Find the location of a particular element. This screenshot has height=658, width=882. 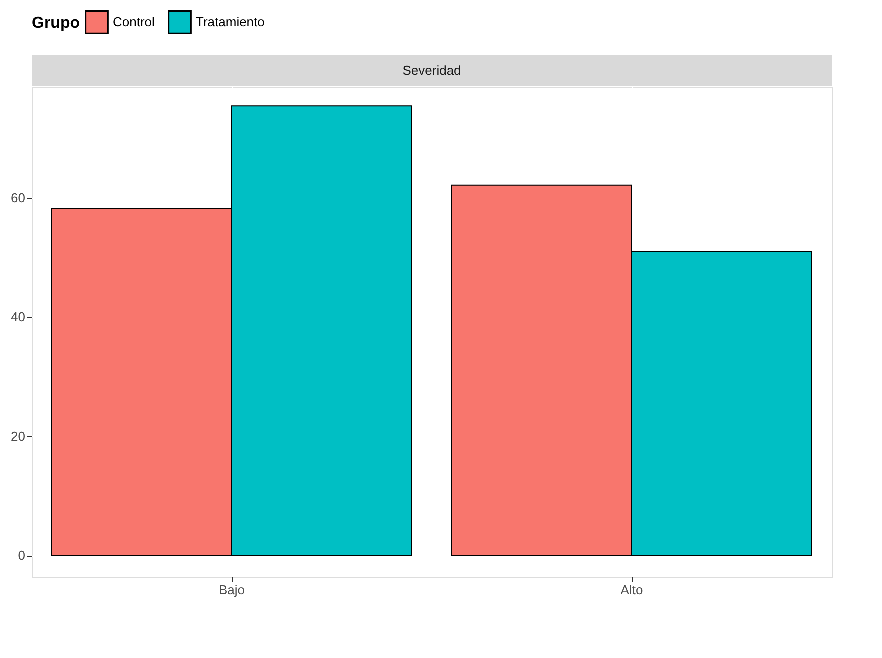

y-tick-label: 60 is located at coordinates (18, 198).